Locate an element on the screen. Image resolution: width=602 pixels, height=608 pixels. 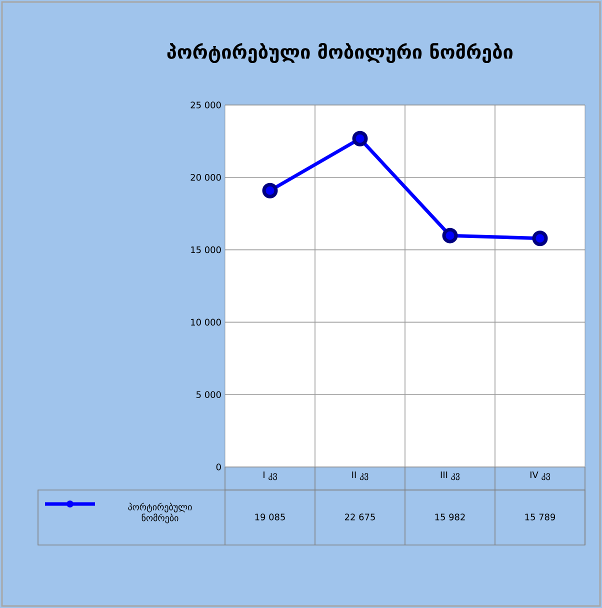
x-tick-label: IV კვ is located at coordinates (540, 476).